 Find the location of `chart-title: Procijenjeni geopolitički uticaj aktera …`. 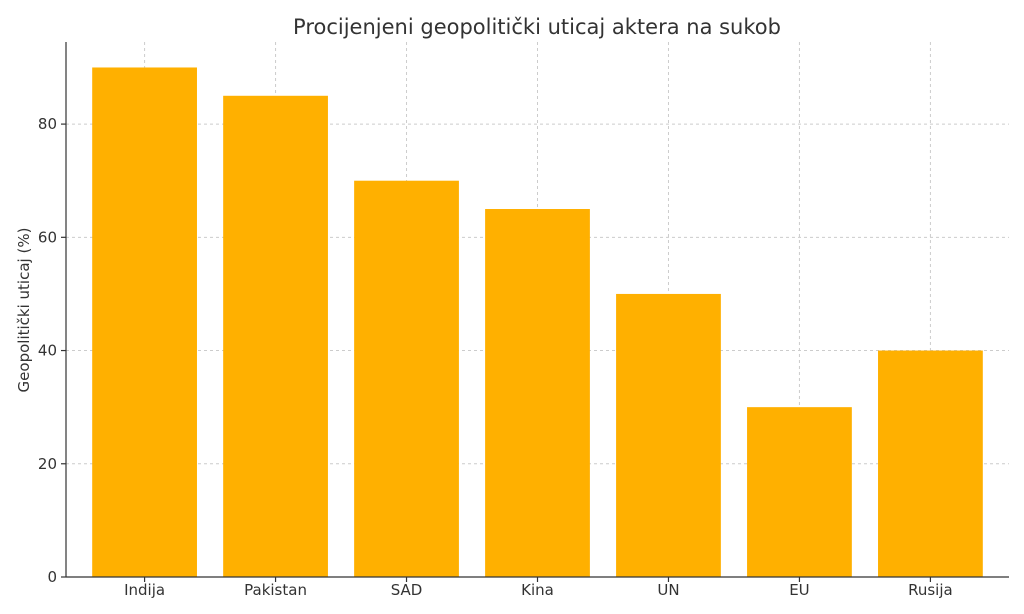

chart-title: Procijenjeni geopolitički uticaj aktera … is located at coordinates (537, 27).